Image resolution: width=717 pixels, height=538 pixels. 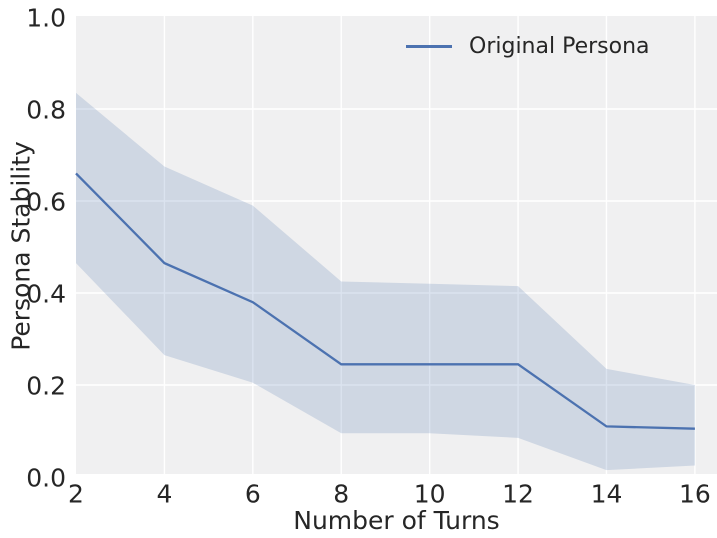 I want to click on x-axis-label: Number of Turns, so click(x=396, y=520).